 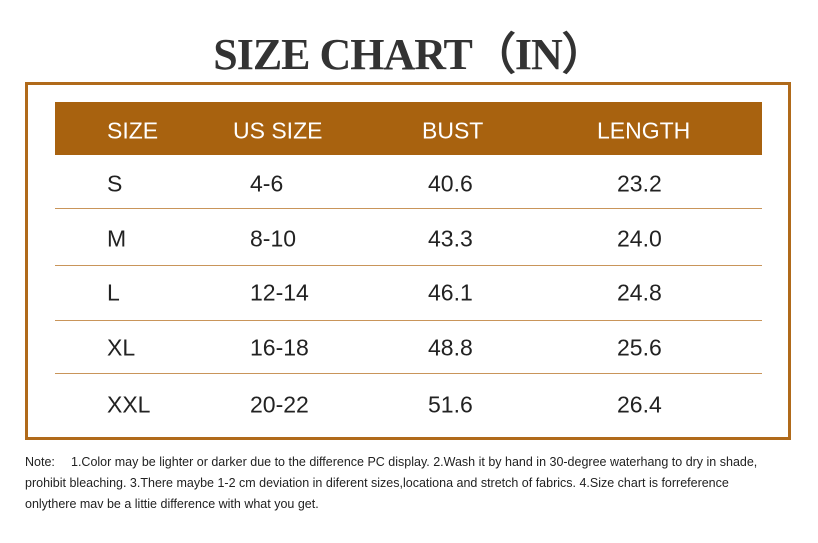 I want to click on header-cell: SIZE, so click(x=133, y=130).